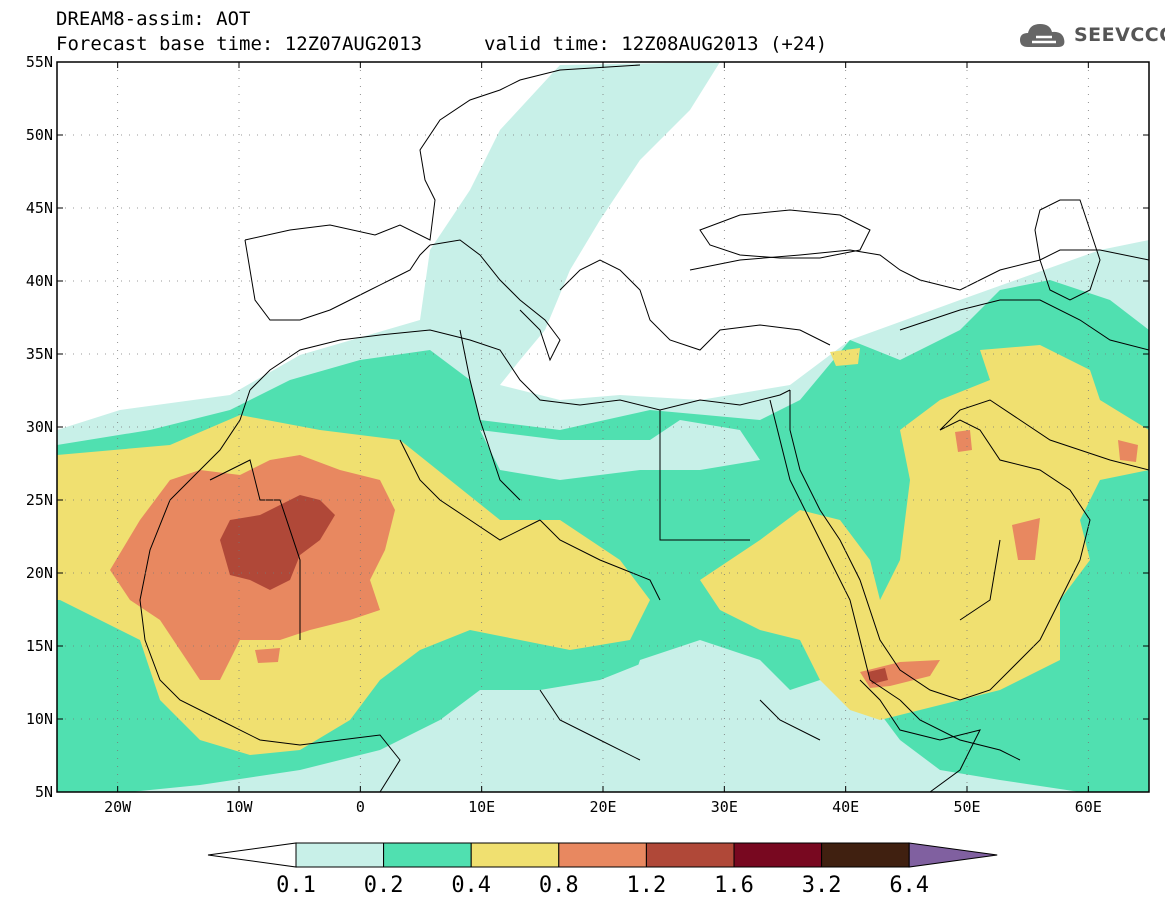 The width and height of the screenshot is (1165, 905). Describe the element at coordinates (44, 792) in the screenshot. I see `lat-tick-label: 5N` at that location.